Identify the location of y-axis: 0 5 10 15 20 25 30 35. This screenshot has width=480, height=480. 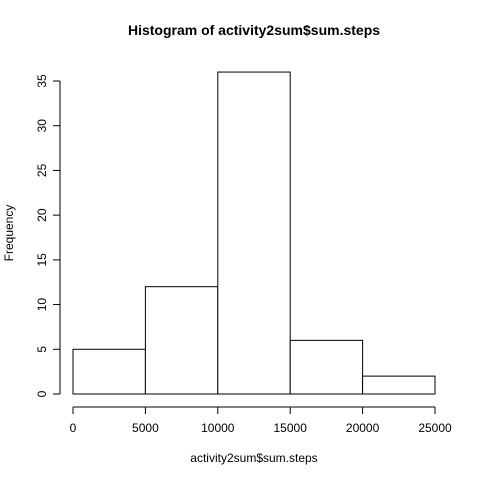
(48, 235).